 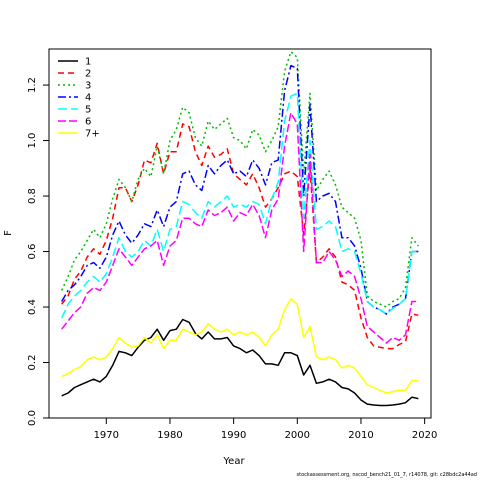 What do you see at coordinates (92, 134) in the screenshot?
I see `legend-label: 7+` at bounding box center [92, 134].